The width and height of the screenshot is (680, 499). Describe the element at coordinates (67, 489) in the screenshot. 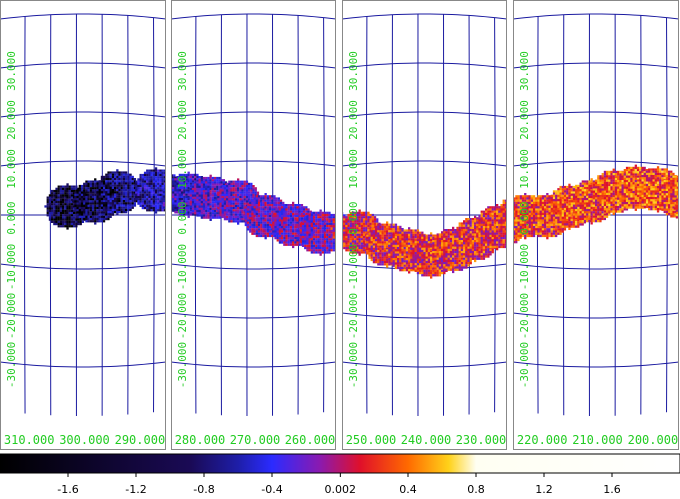

I see `colorbar-tick-label: -1.6` at that location.